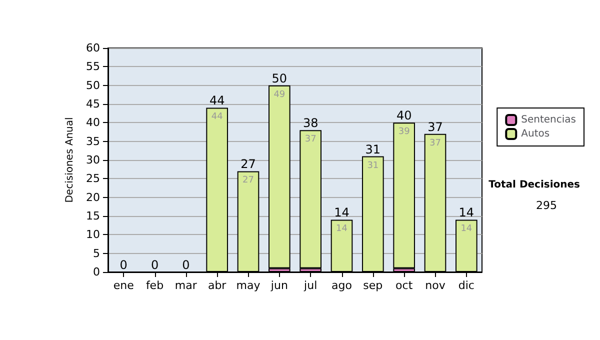 The image size is (600, 340). I want to click on text: Total Decisiones, so click(534, 185).